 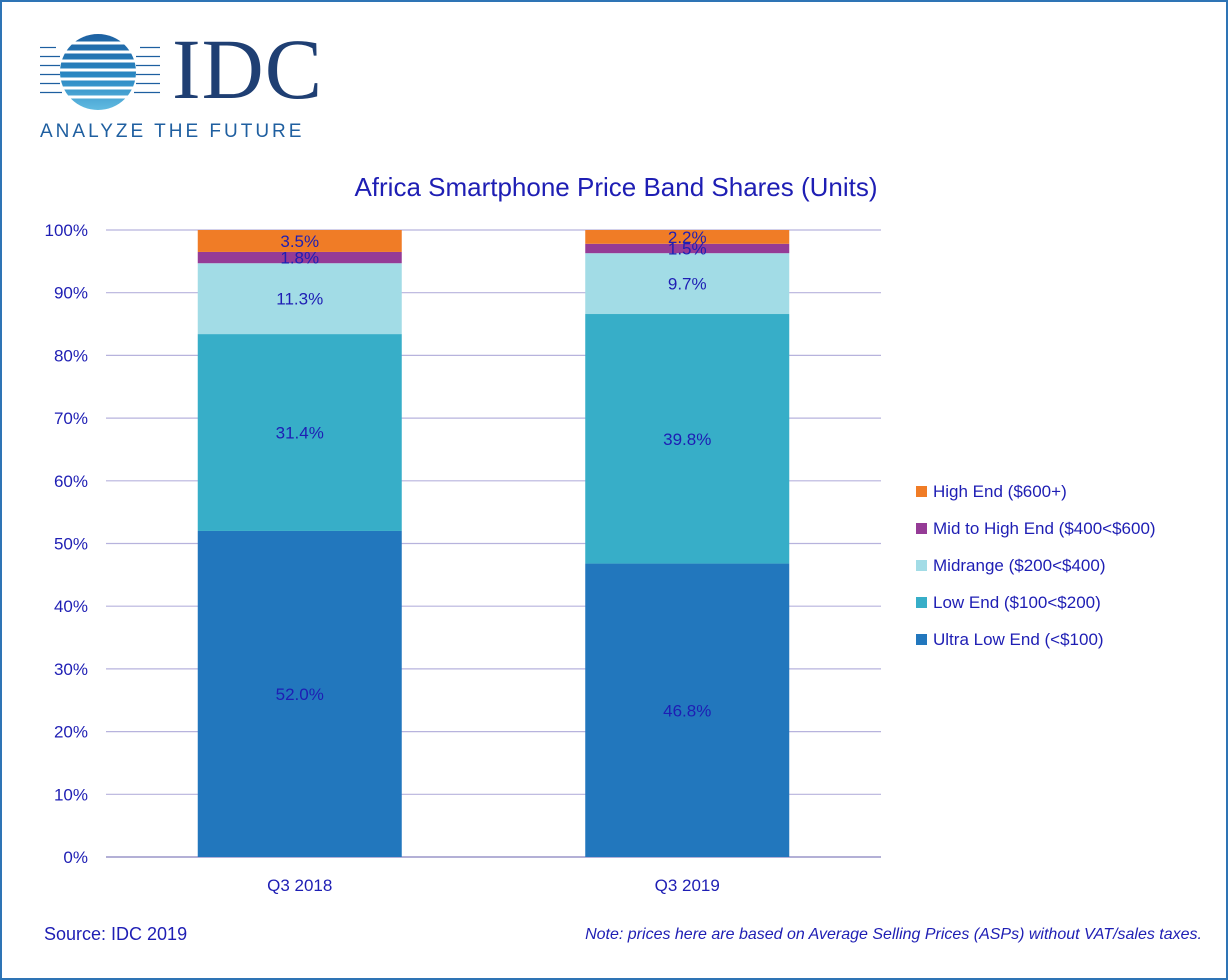 What do you see at coordinates (71, 418) in the screenshot?
I see `y-tick-label: 70%` at bounding box center [71, 418].